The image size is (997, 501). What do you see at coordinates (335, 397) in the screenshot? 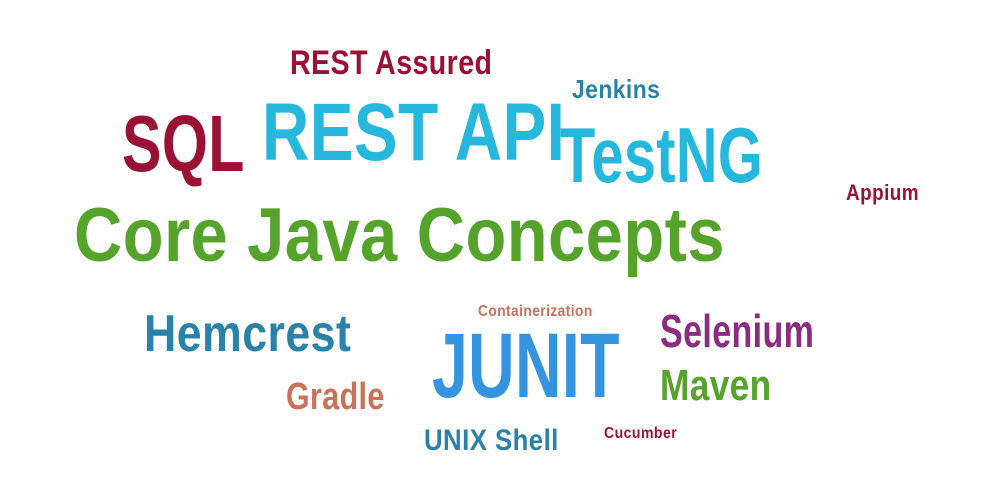
I see `word-gradle: Gradle` at bounding box center [335, 397].